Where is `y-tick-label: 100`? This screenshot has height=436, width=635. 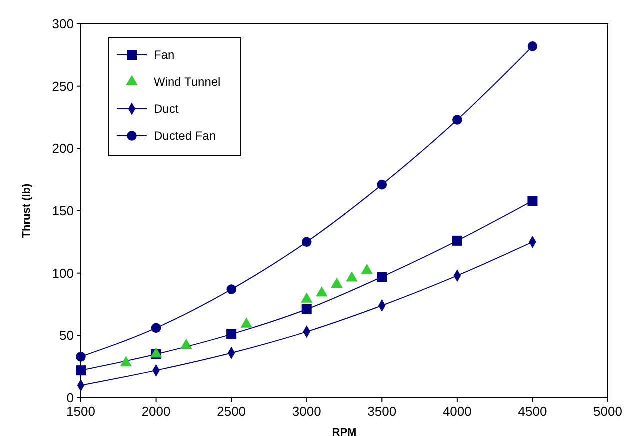
y-tick-label: 100 is located at coordinates (63, 273).